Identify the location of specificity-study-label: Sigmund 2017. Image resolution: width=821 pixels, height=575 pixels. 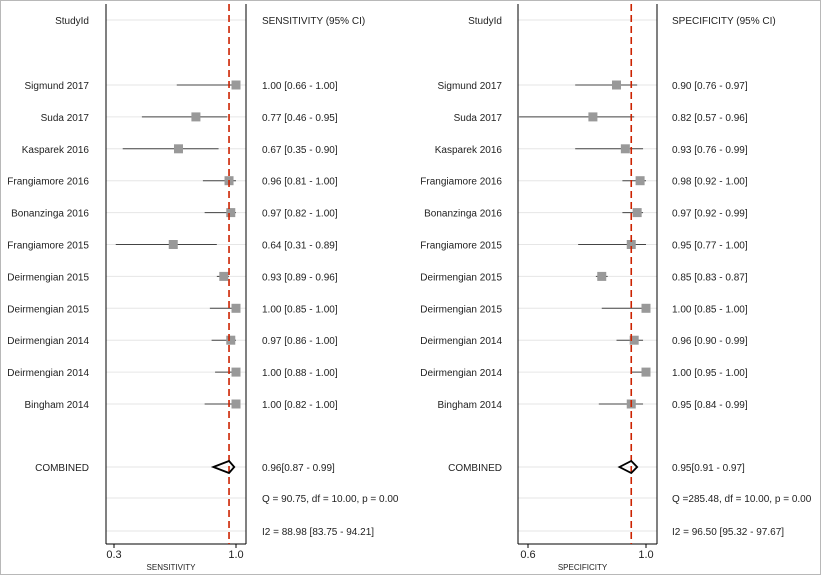
(470, 86).